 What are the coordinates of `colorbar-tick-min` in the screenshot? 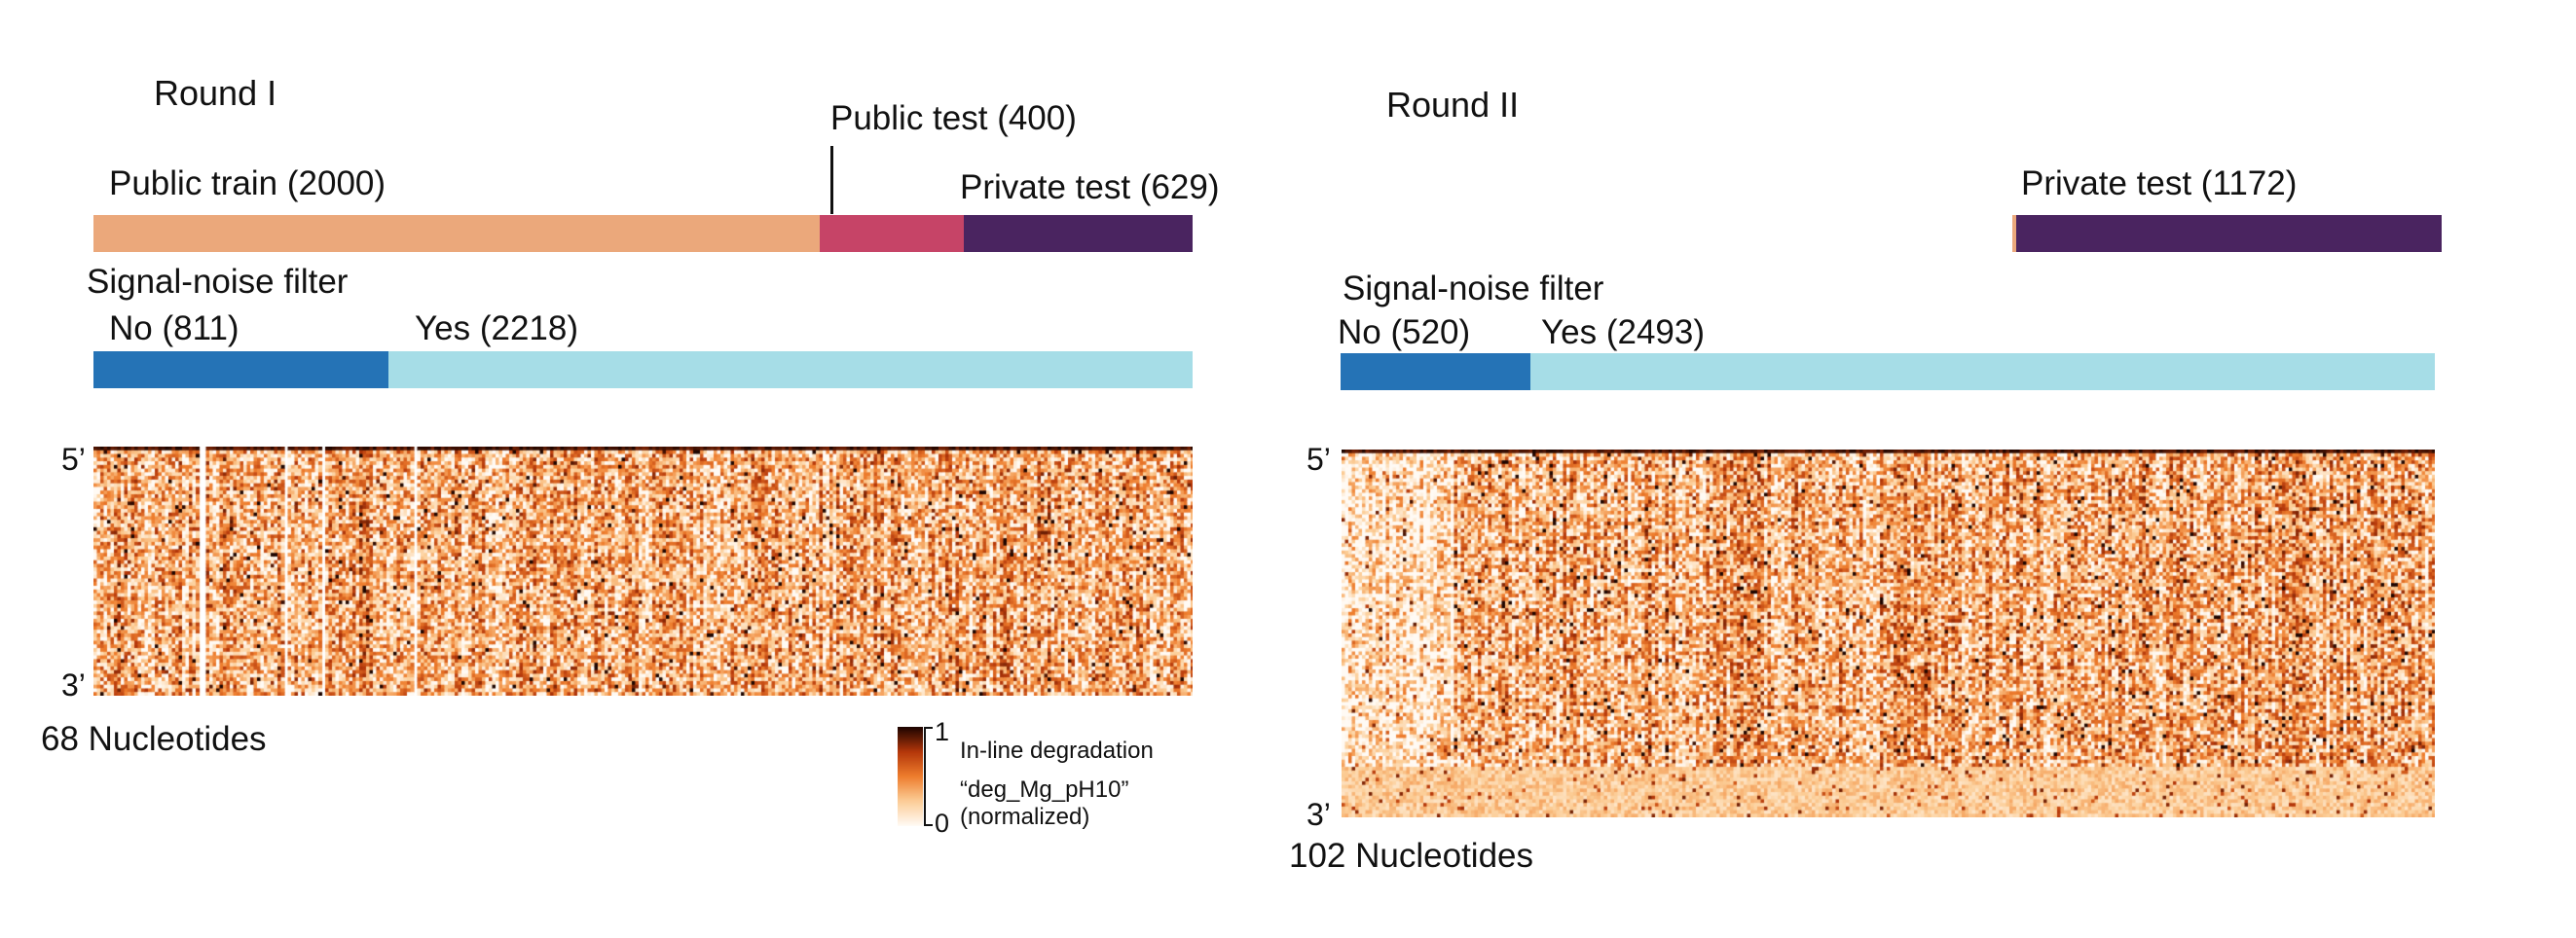 It's located at (928, 825).